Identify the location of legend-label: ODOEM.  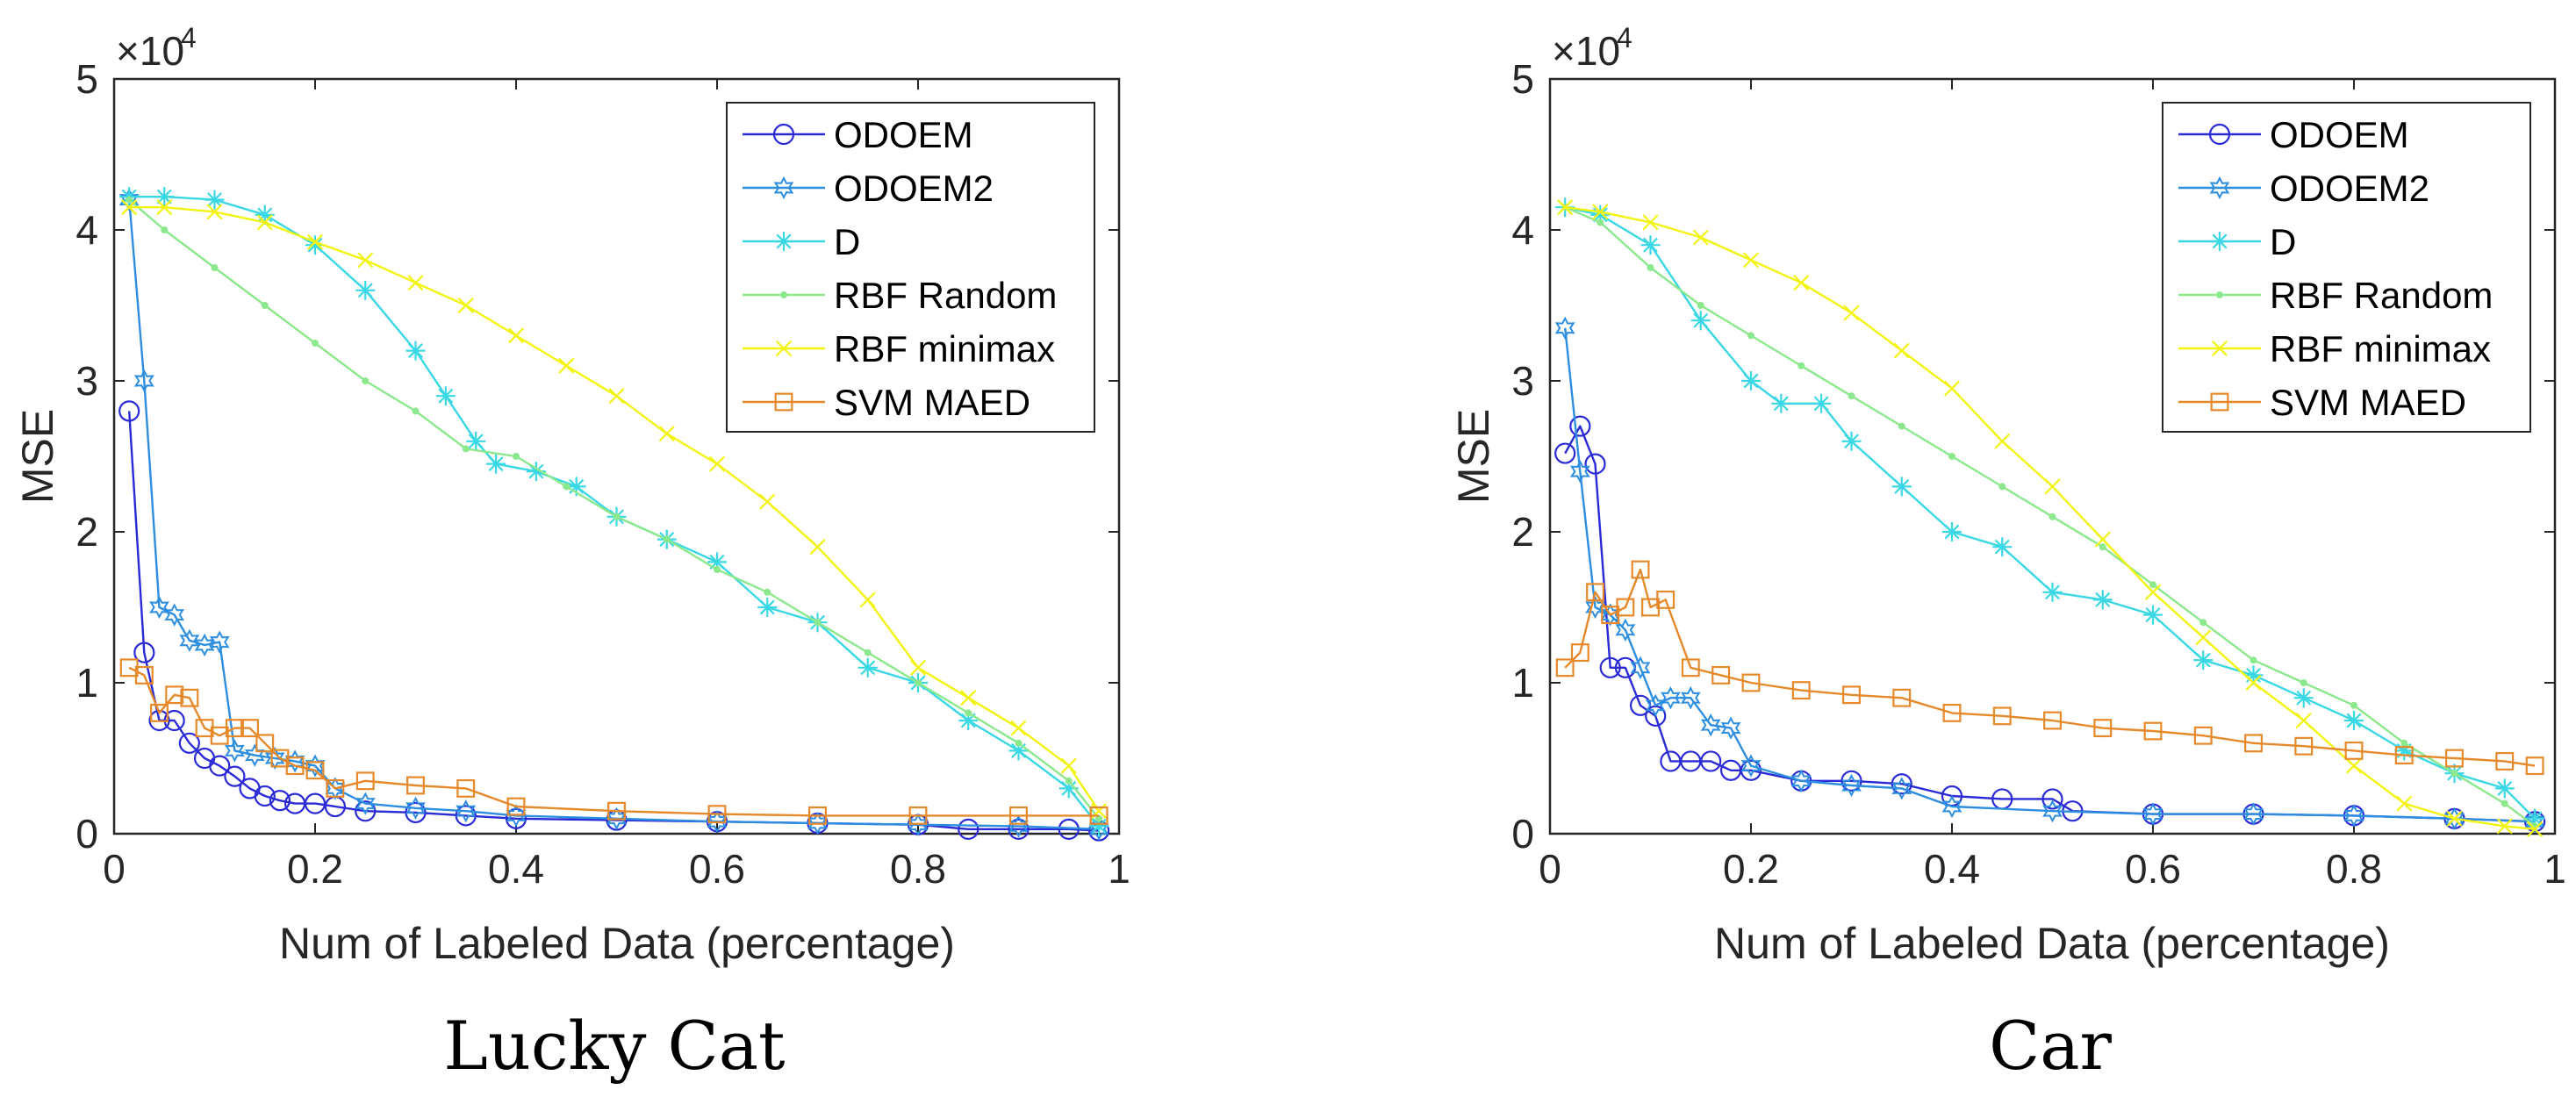
(2339, 134).